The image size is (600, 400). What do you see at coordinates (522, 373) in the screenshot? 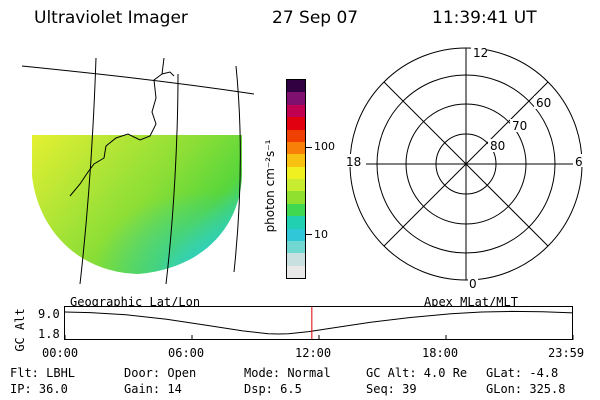
I see `glat-status: GLat: -4.8` at bounding box center [522, 373].